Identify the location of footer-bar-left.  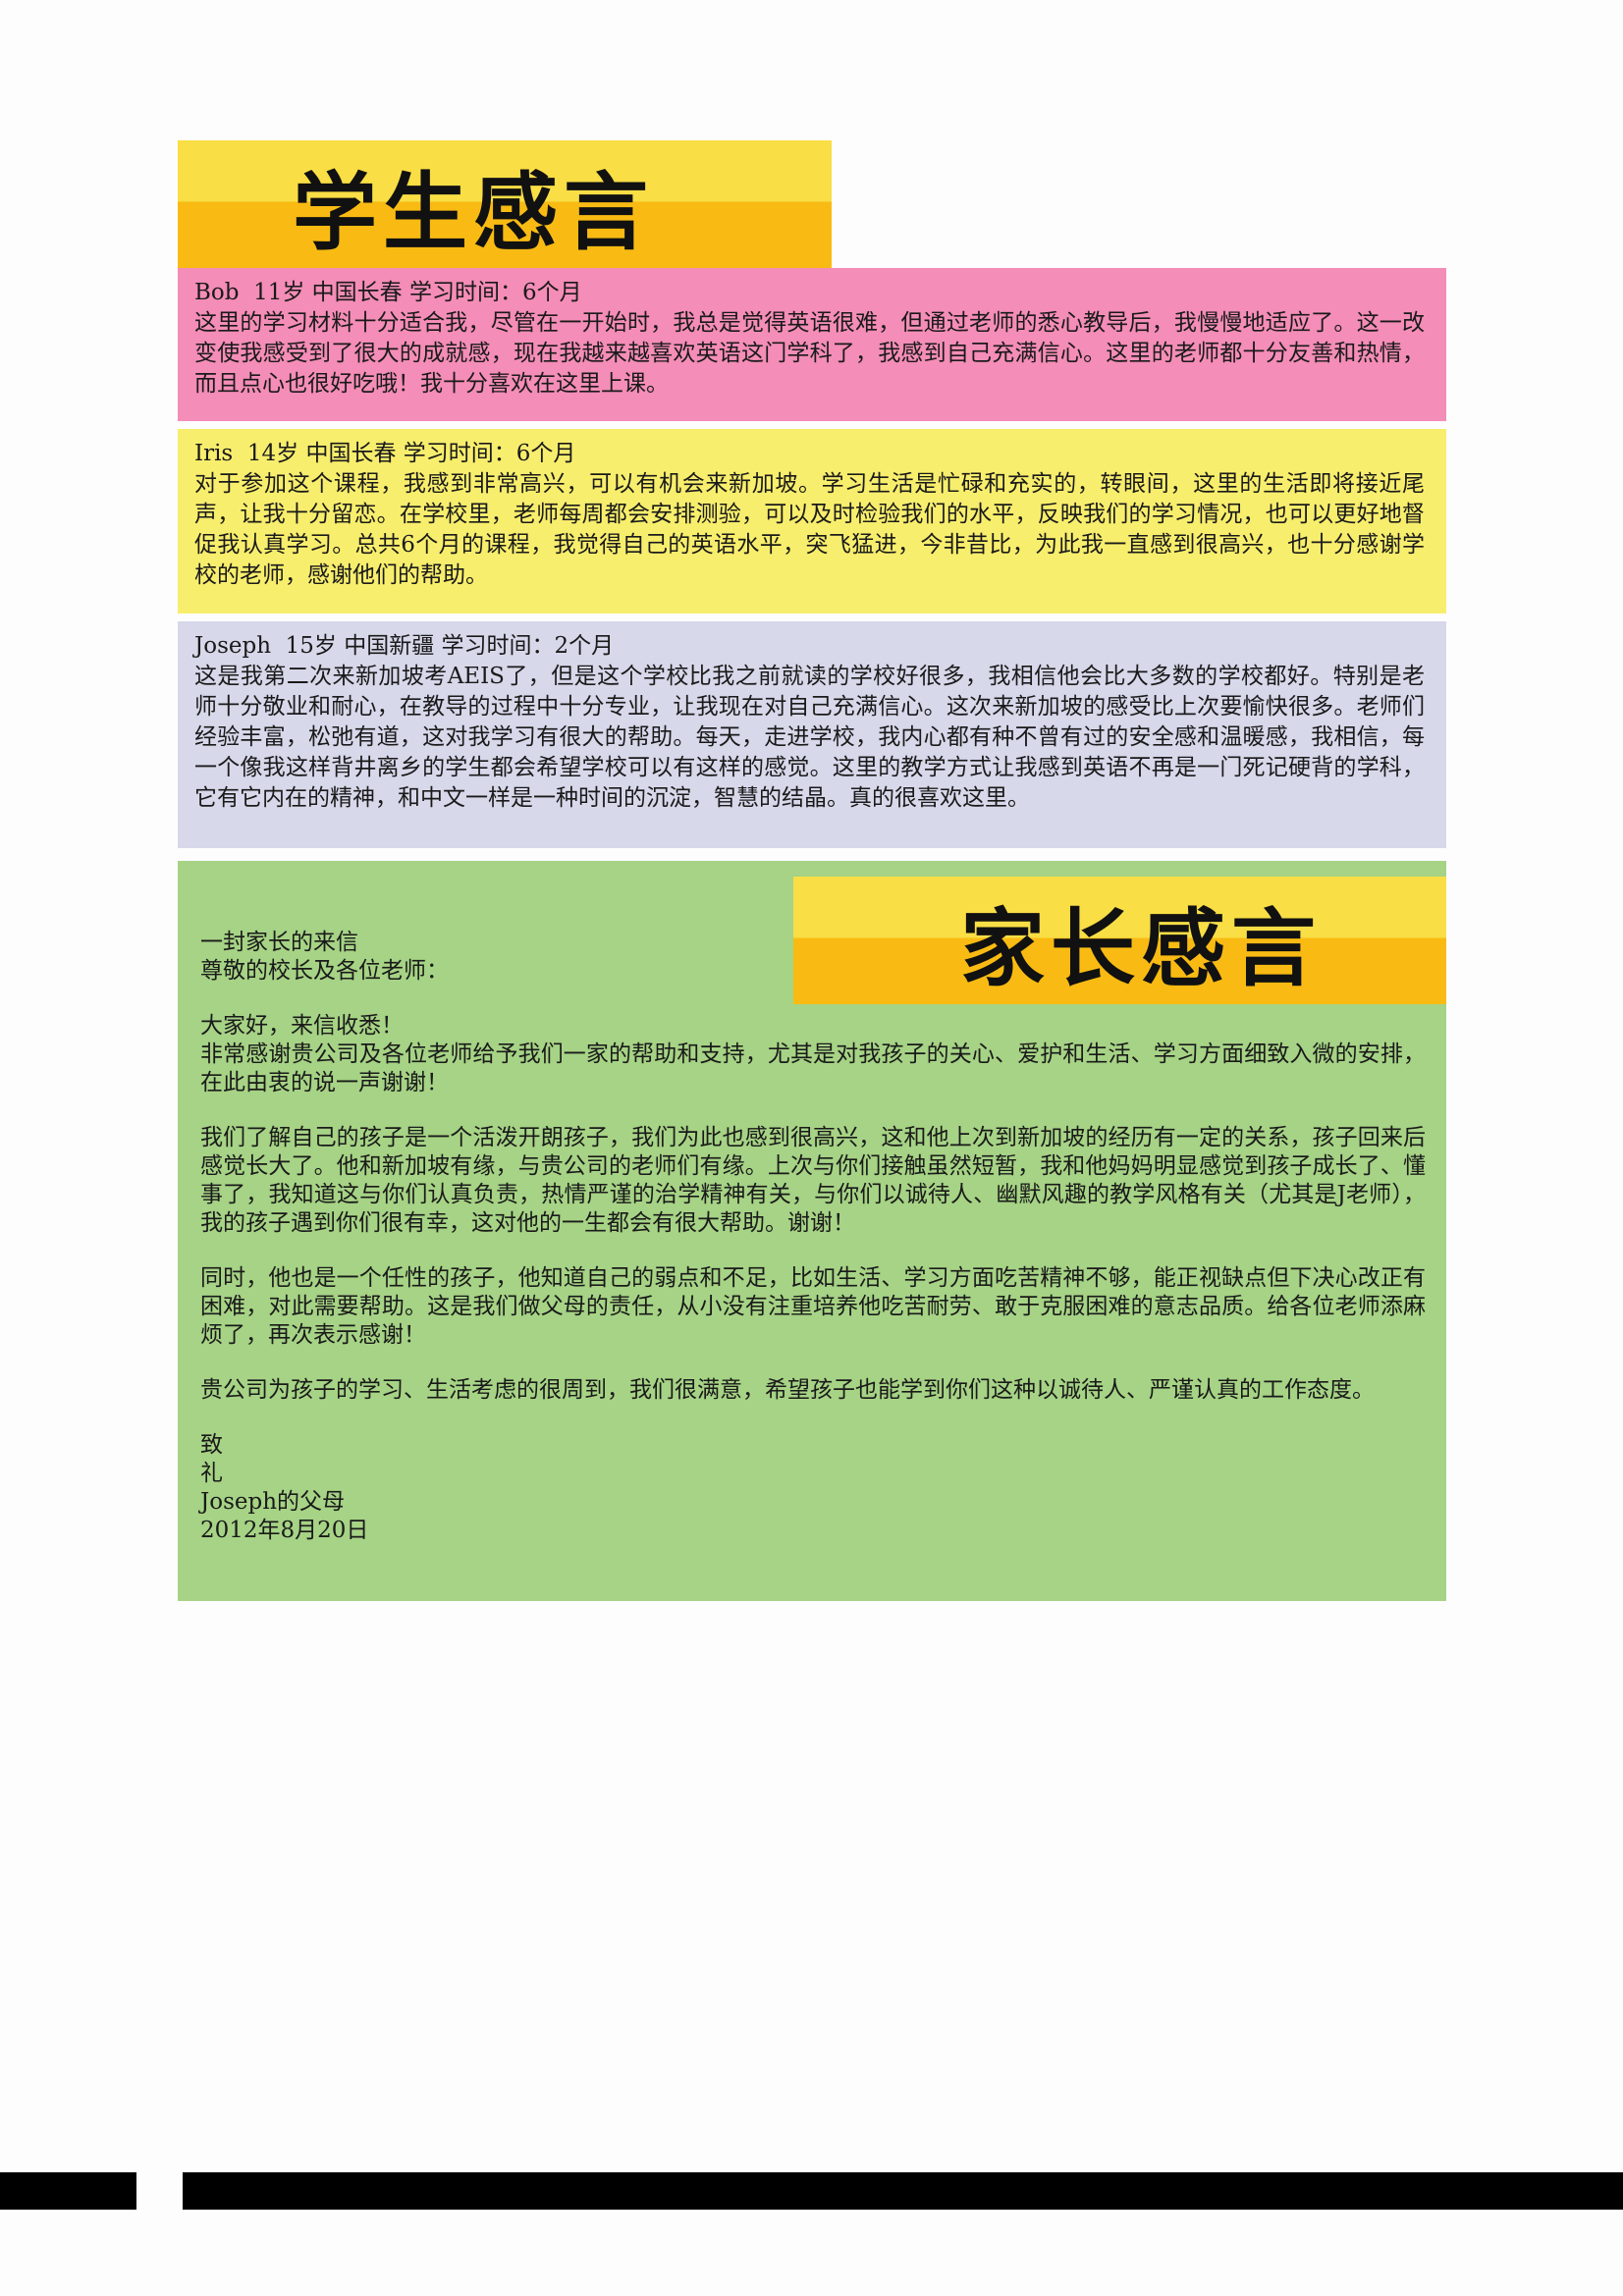
(68, 2191).